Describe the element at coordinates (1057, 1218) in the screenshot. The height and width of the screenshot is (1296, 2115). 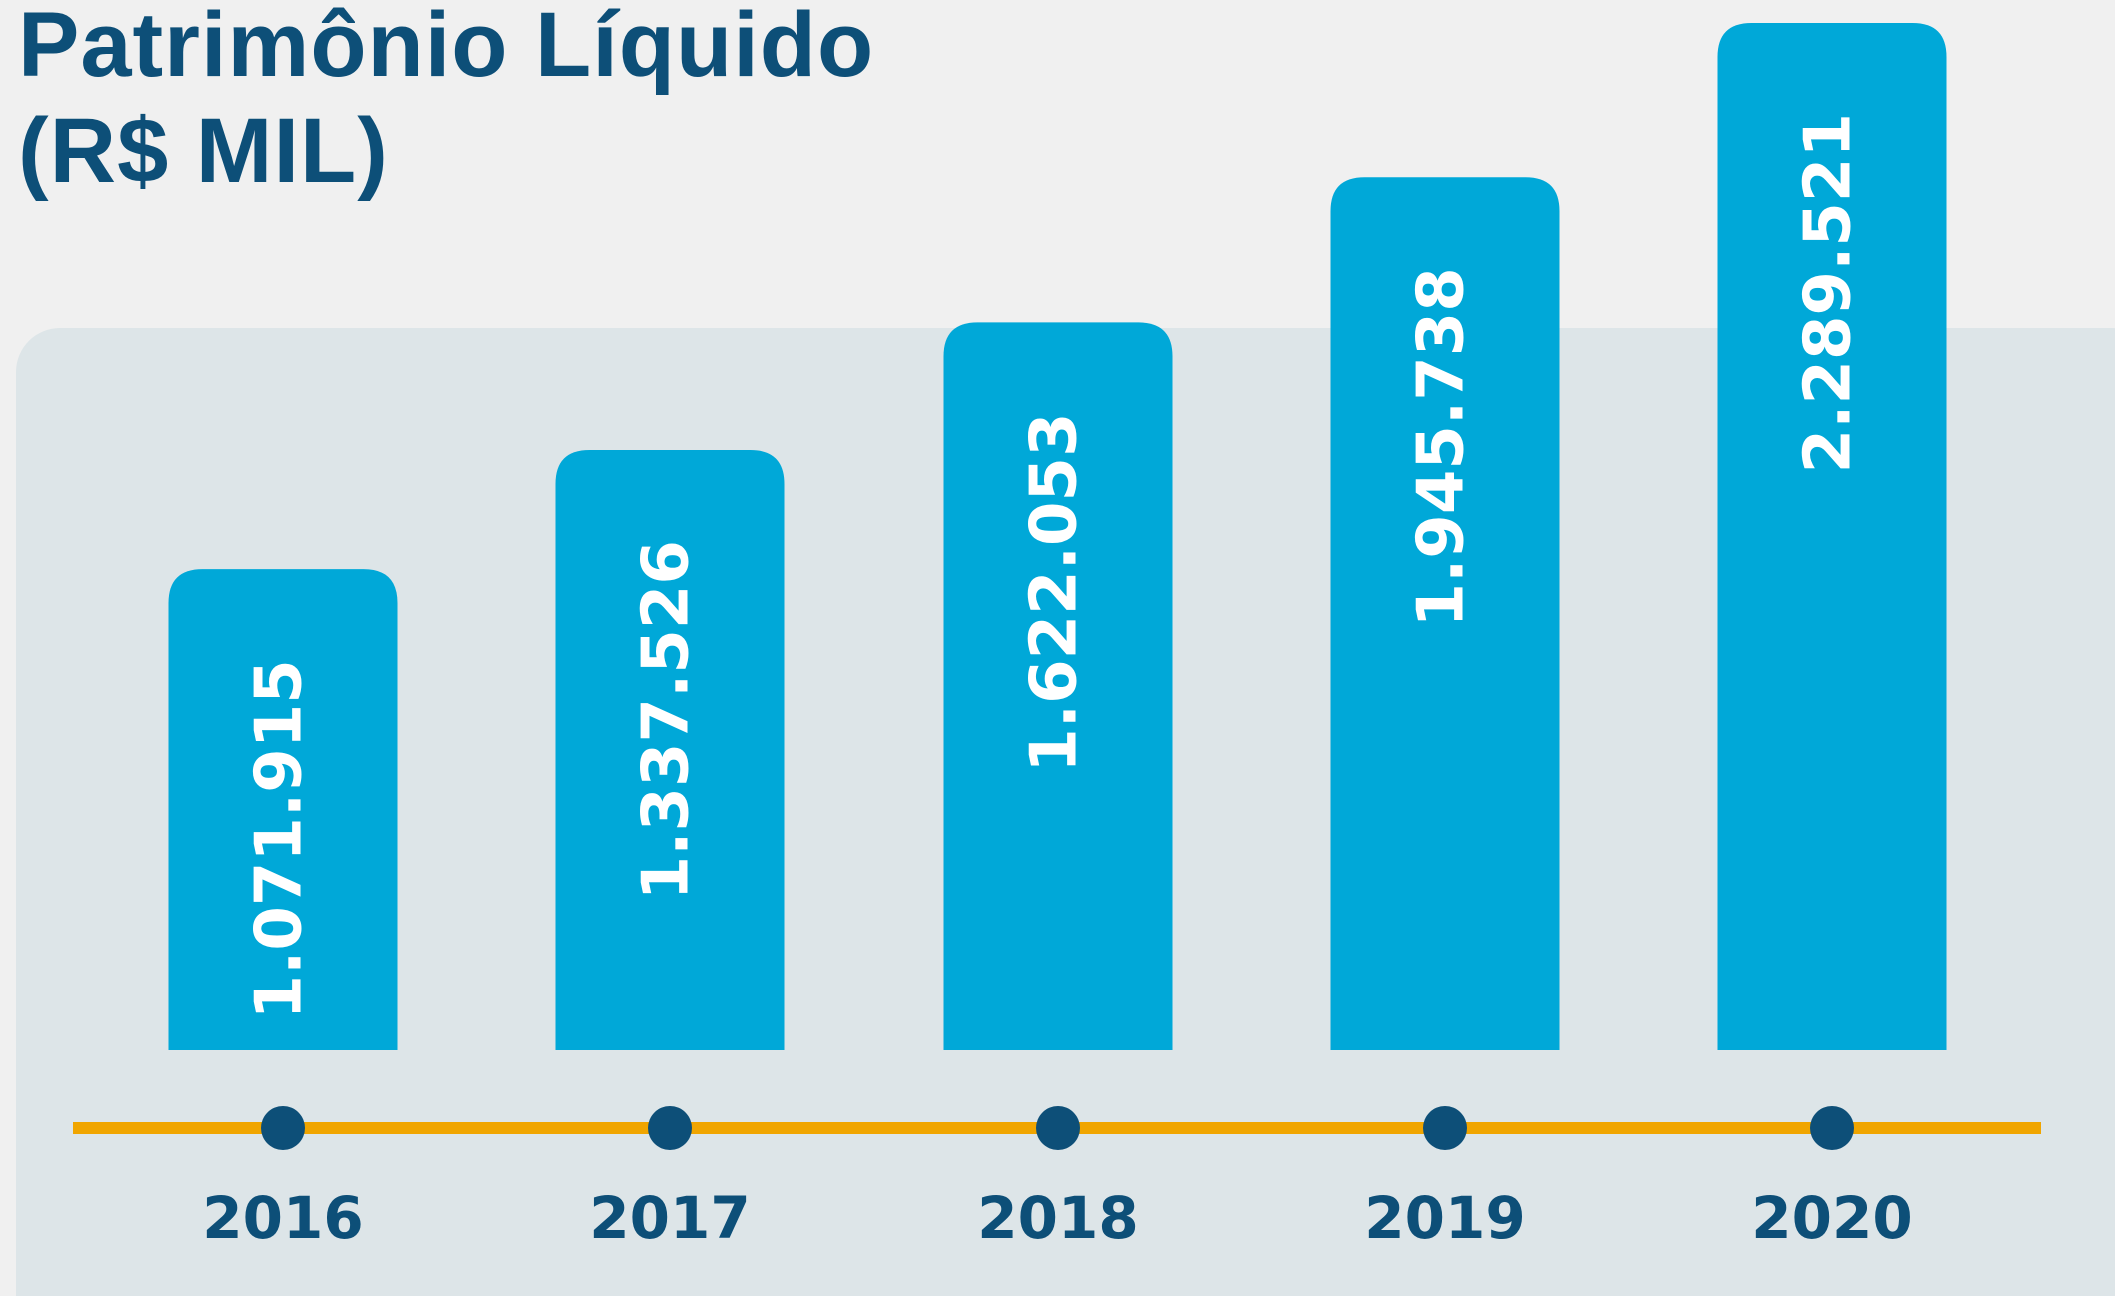
I see `x-tick-label: 2018` at that location.